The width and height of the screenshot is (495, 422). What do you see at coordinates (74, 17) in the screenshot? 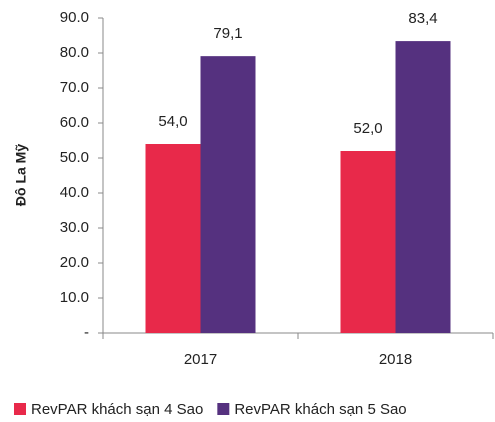
I see `y-tick-label: 90.0` at bounding box center [74, 17].